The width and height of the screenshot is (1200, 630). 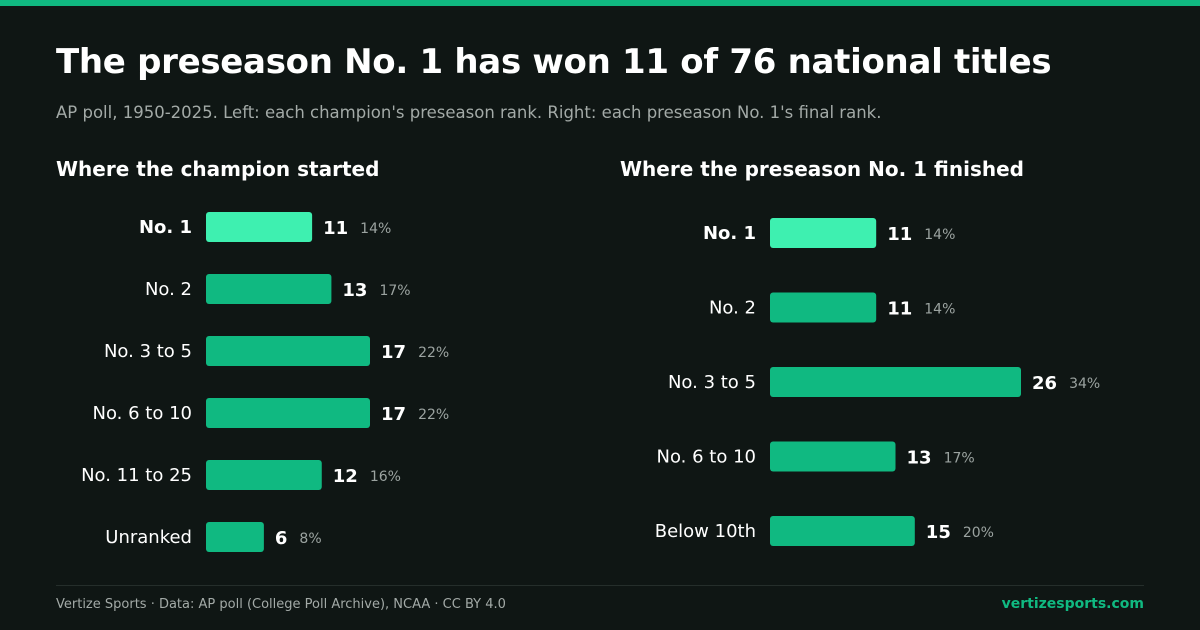 I want to click on right-percent-label-no-3-to-5: 34%, so click(x=1084, y=384).